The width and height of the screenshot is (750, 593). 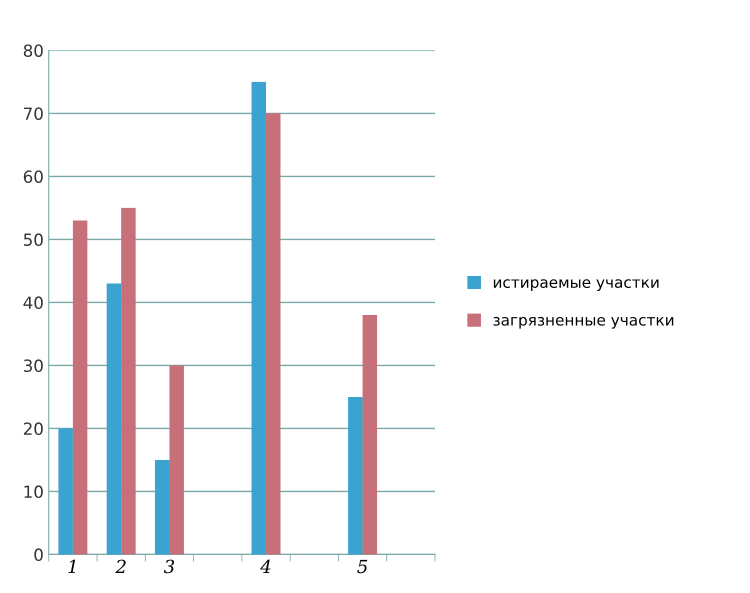 I want to click on y-tick-label: 20, so click(x=33, y=429).